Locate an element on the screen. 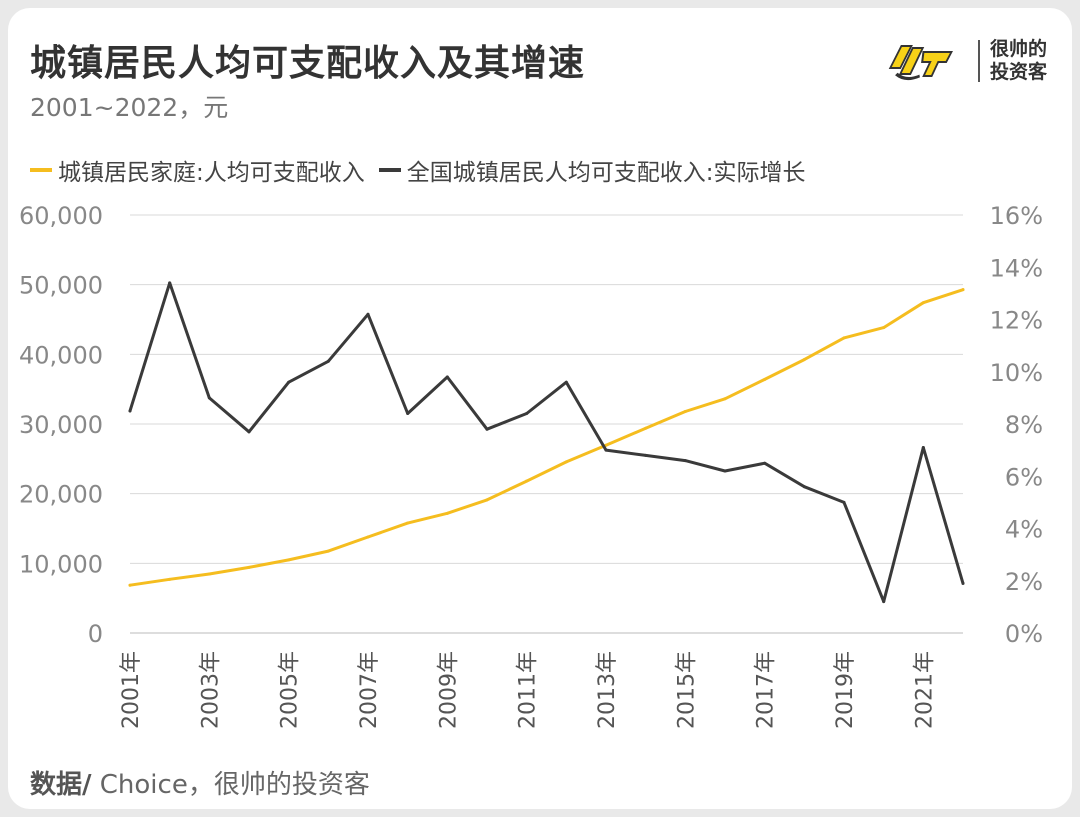 This screenshot has height=817, width=1080. y-right-tick-label: 2% is located at coordinates (1024, 582).